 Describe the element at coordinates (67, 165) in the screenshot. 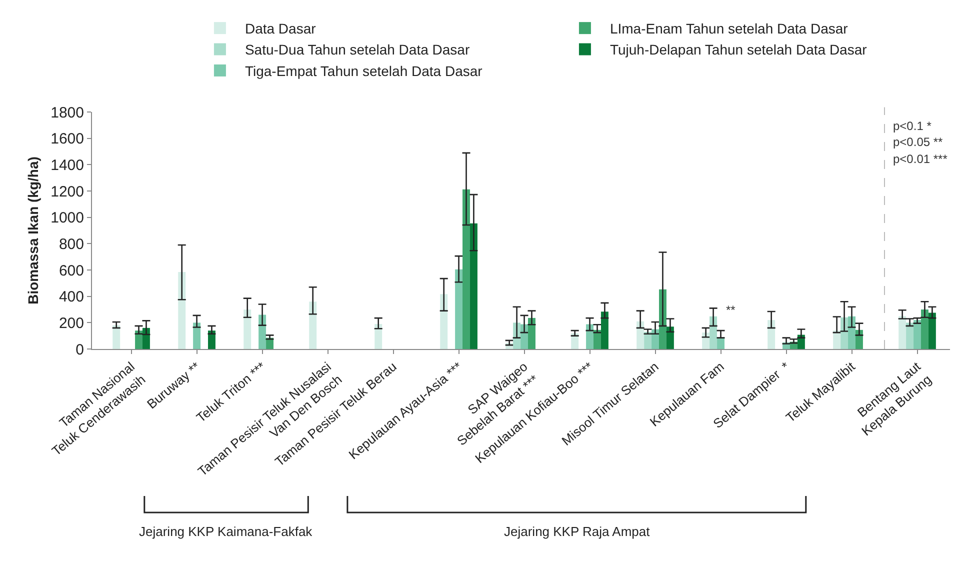

I see `y-tick-label: 1400` at that location.